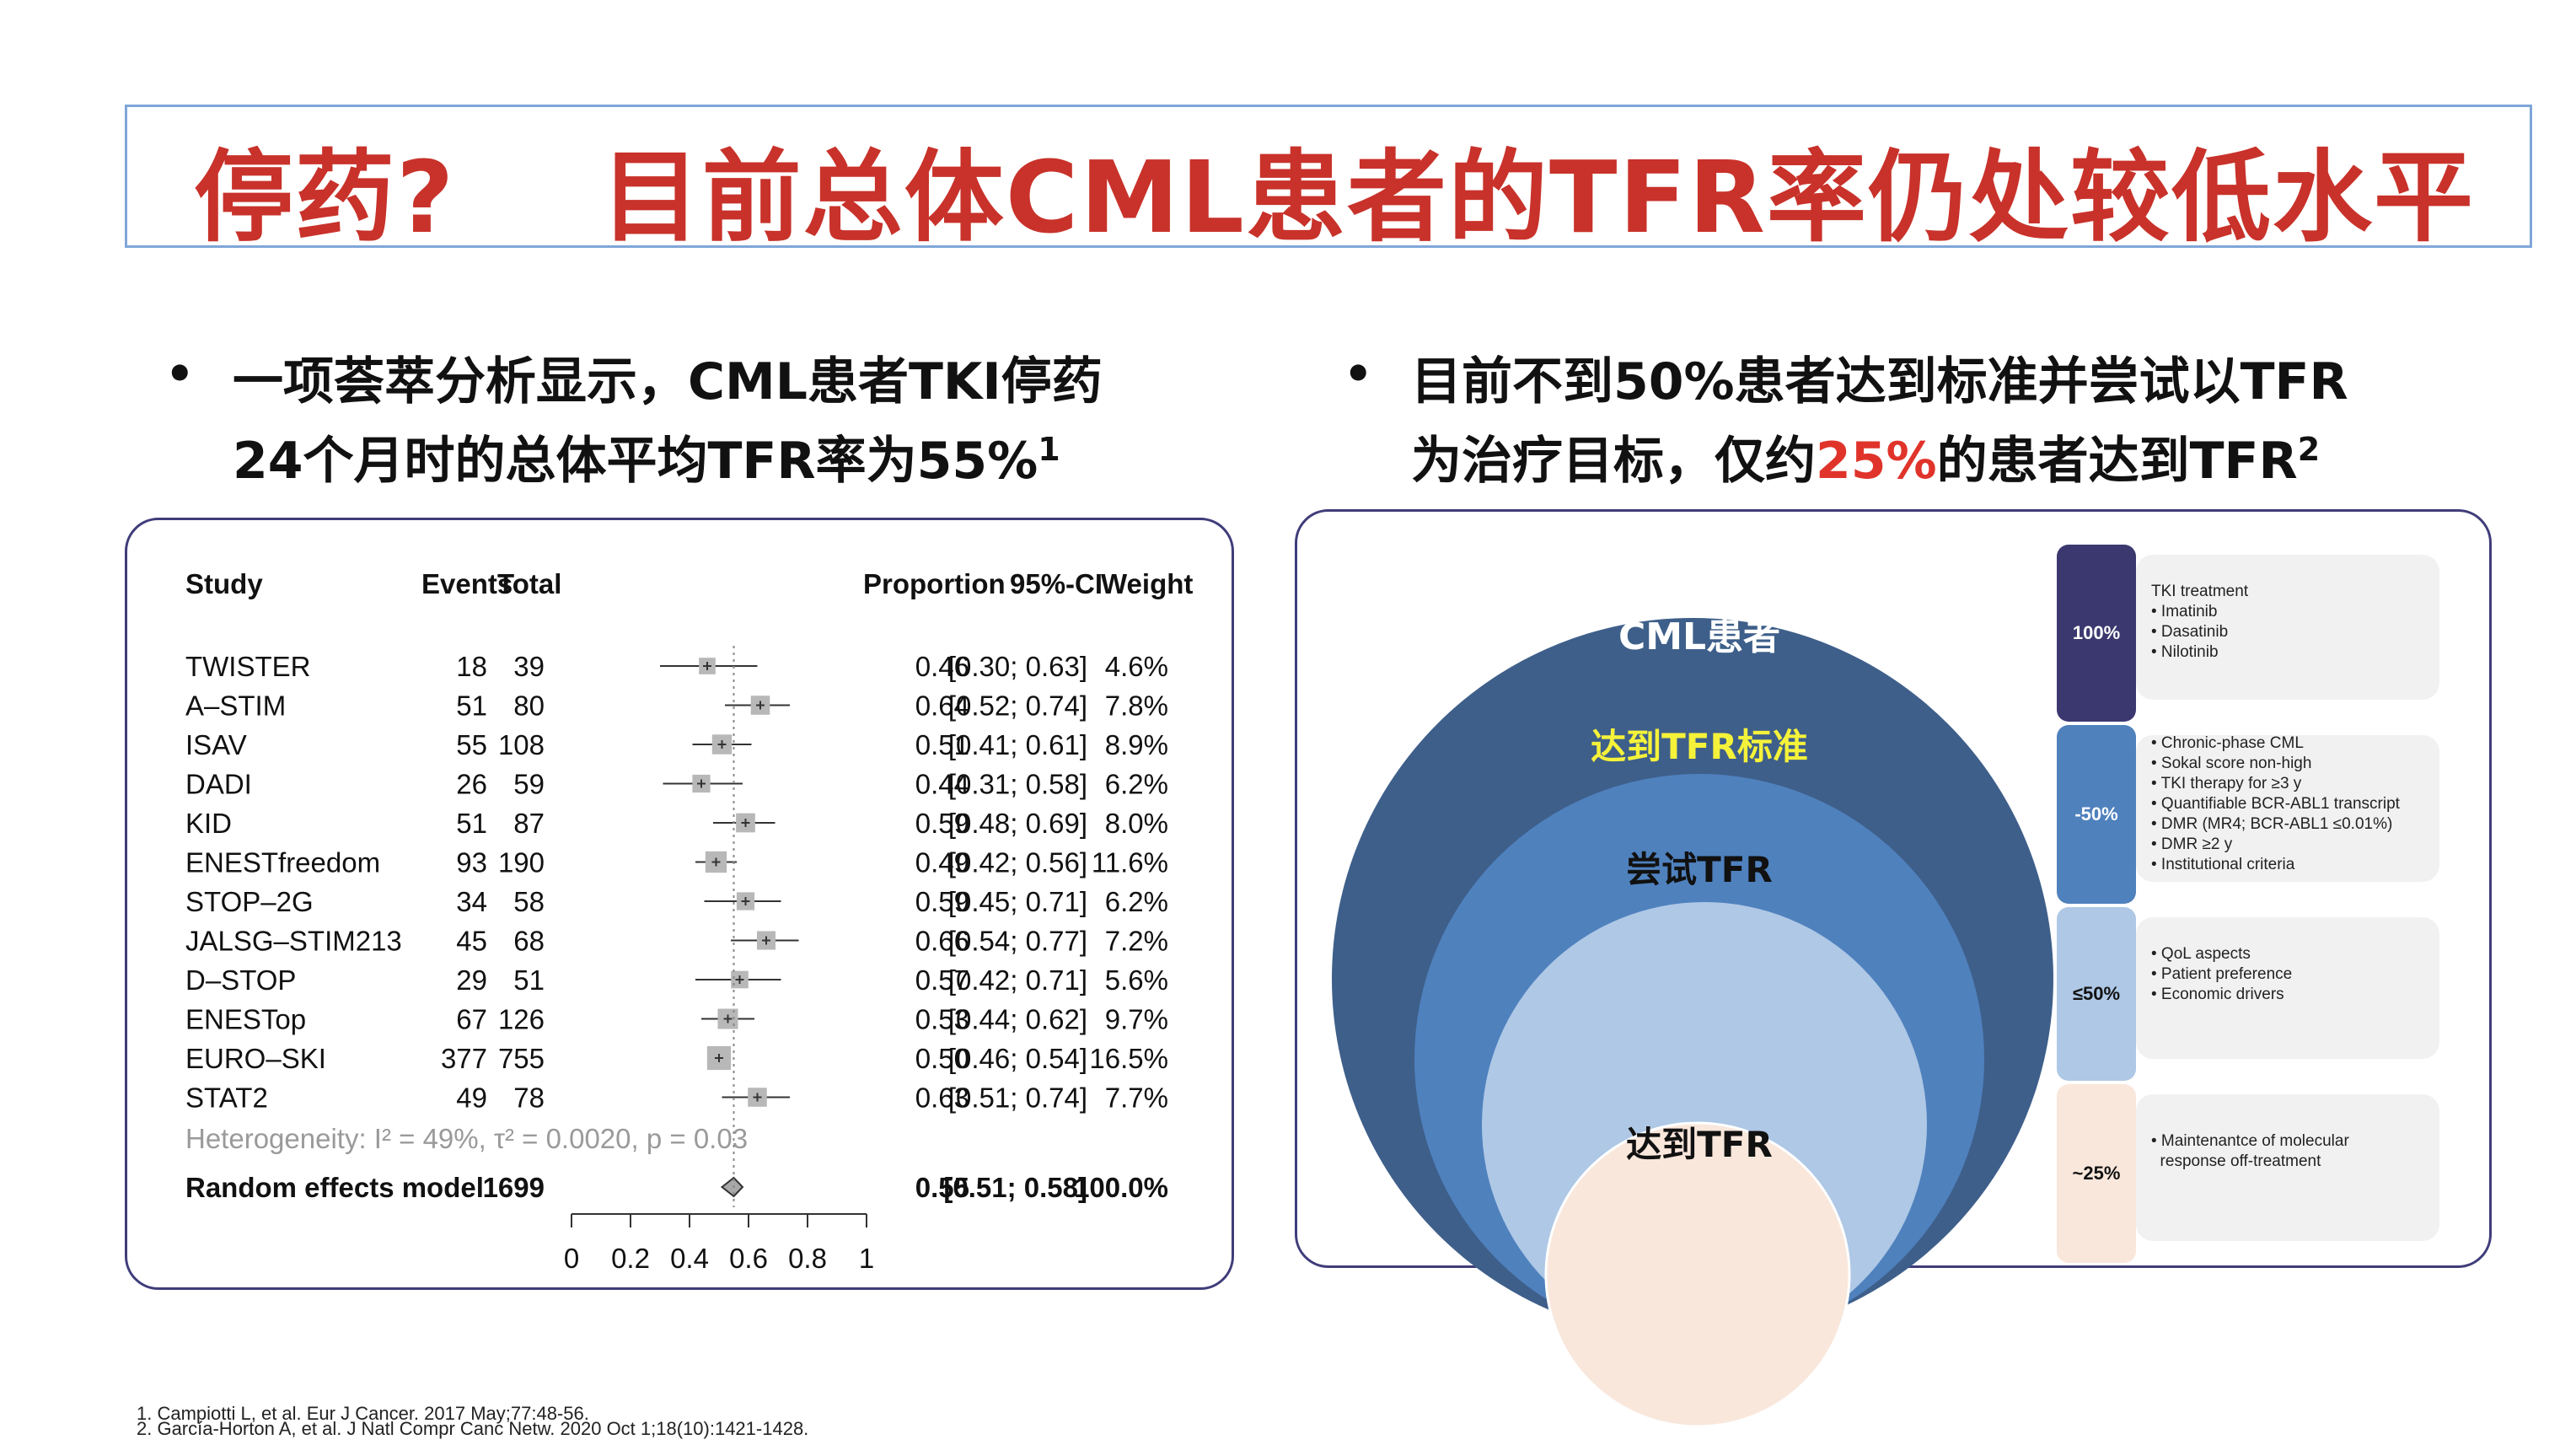 The width and height of the screenshot is (2576, 1445). What do you see at coordinates (2231, 763) in the screenshot?
I see `criteria-line: • Sokal score non-high` at bounding box center [2231, 763].